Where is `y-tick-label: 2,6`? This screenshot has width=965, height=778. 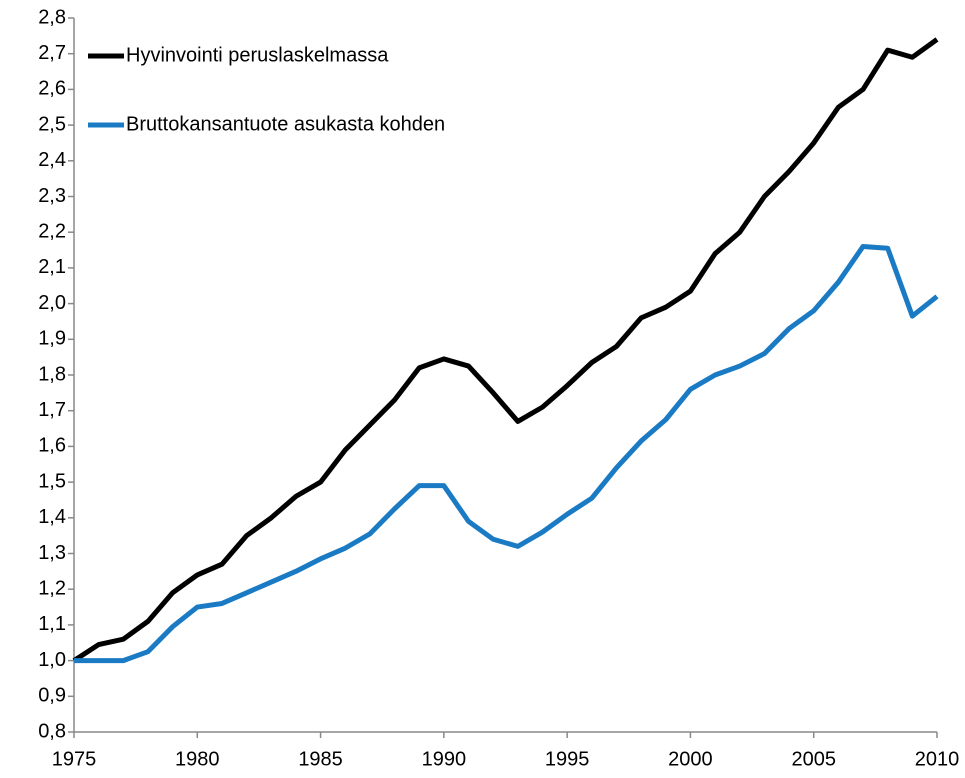 y-tick-label: 2,6 is located at coordinates (52, 89).